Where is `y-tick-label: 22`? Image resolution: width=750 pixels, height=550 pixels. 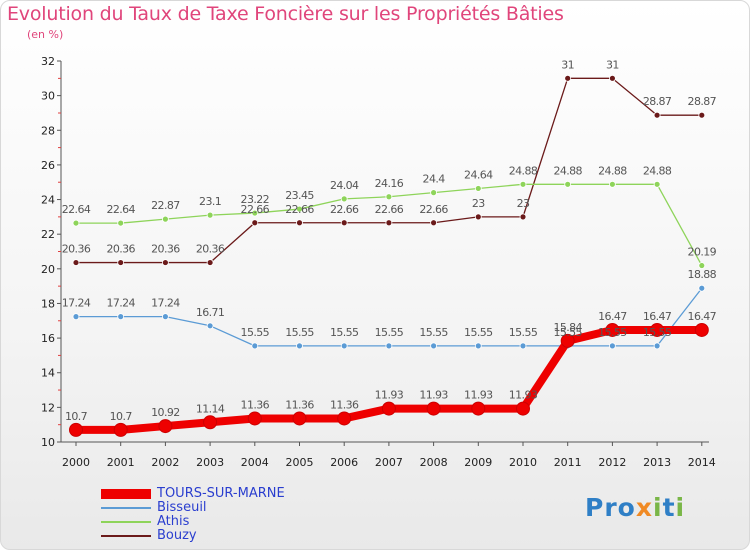 y-tick-label: 22 is located at coordinates (48, 234).